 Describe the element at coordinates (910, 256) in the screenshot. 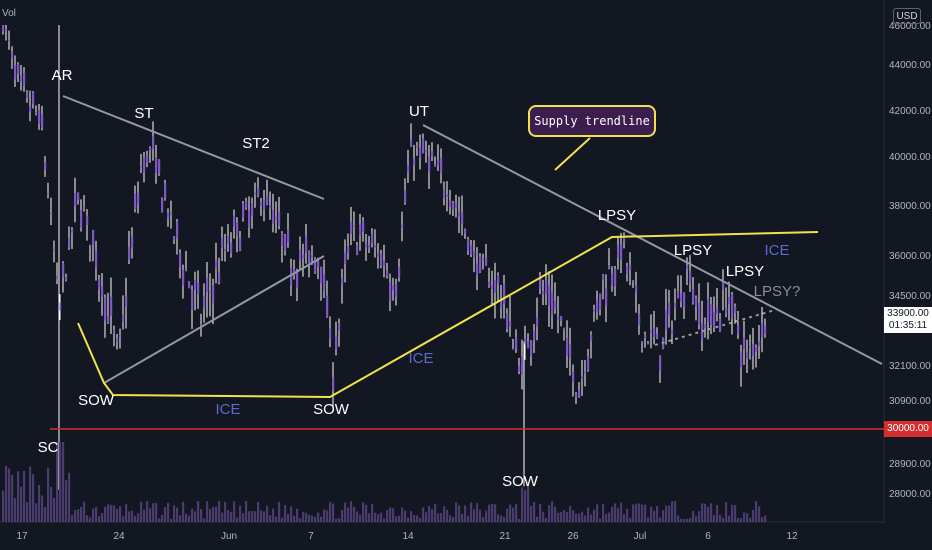

I see `y-tick-label: 36000.00` at that location.